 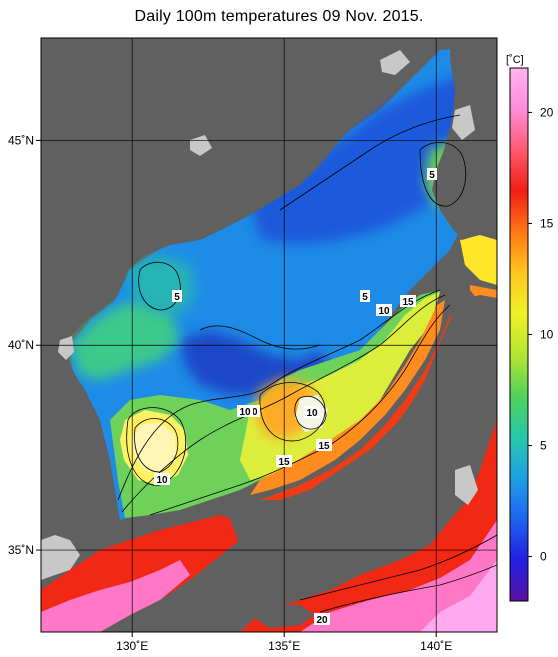 I want to click on longitude-tick-label: 140˚E, so click(x=436, y=646).